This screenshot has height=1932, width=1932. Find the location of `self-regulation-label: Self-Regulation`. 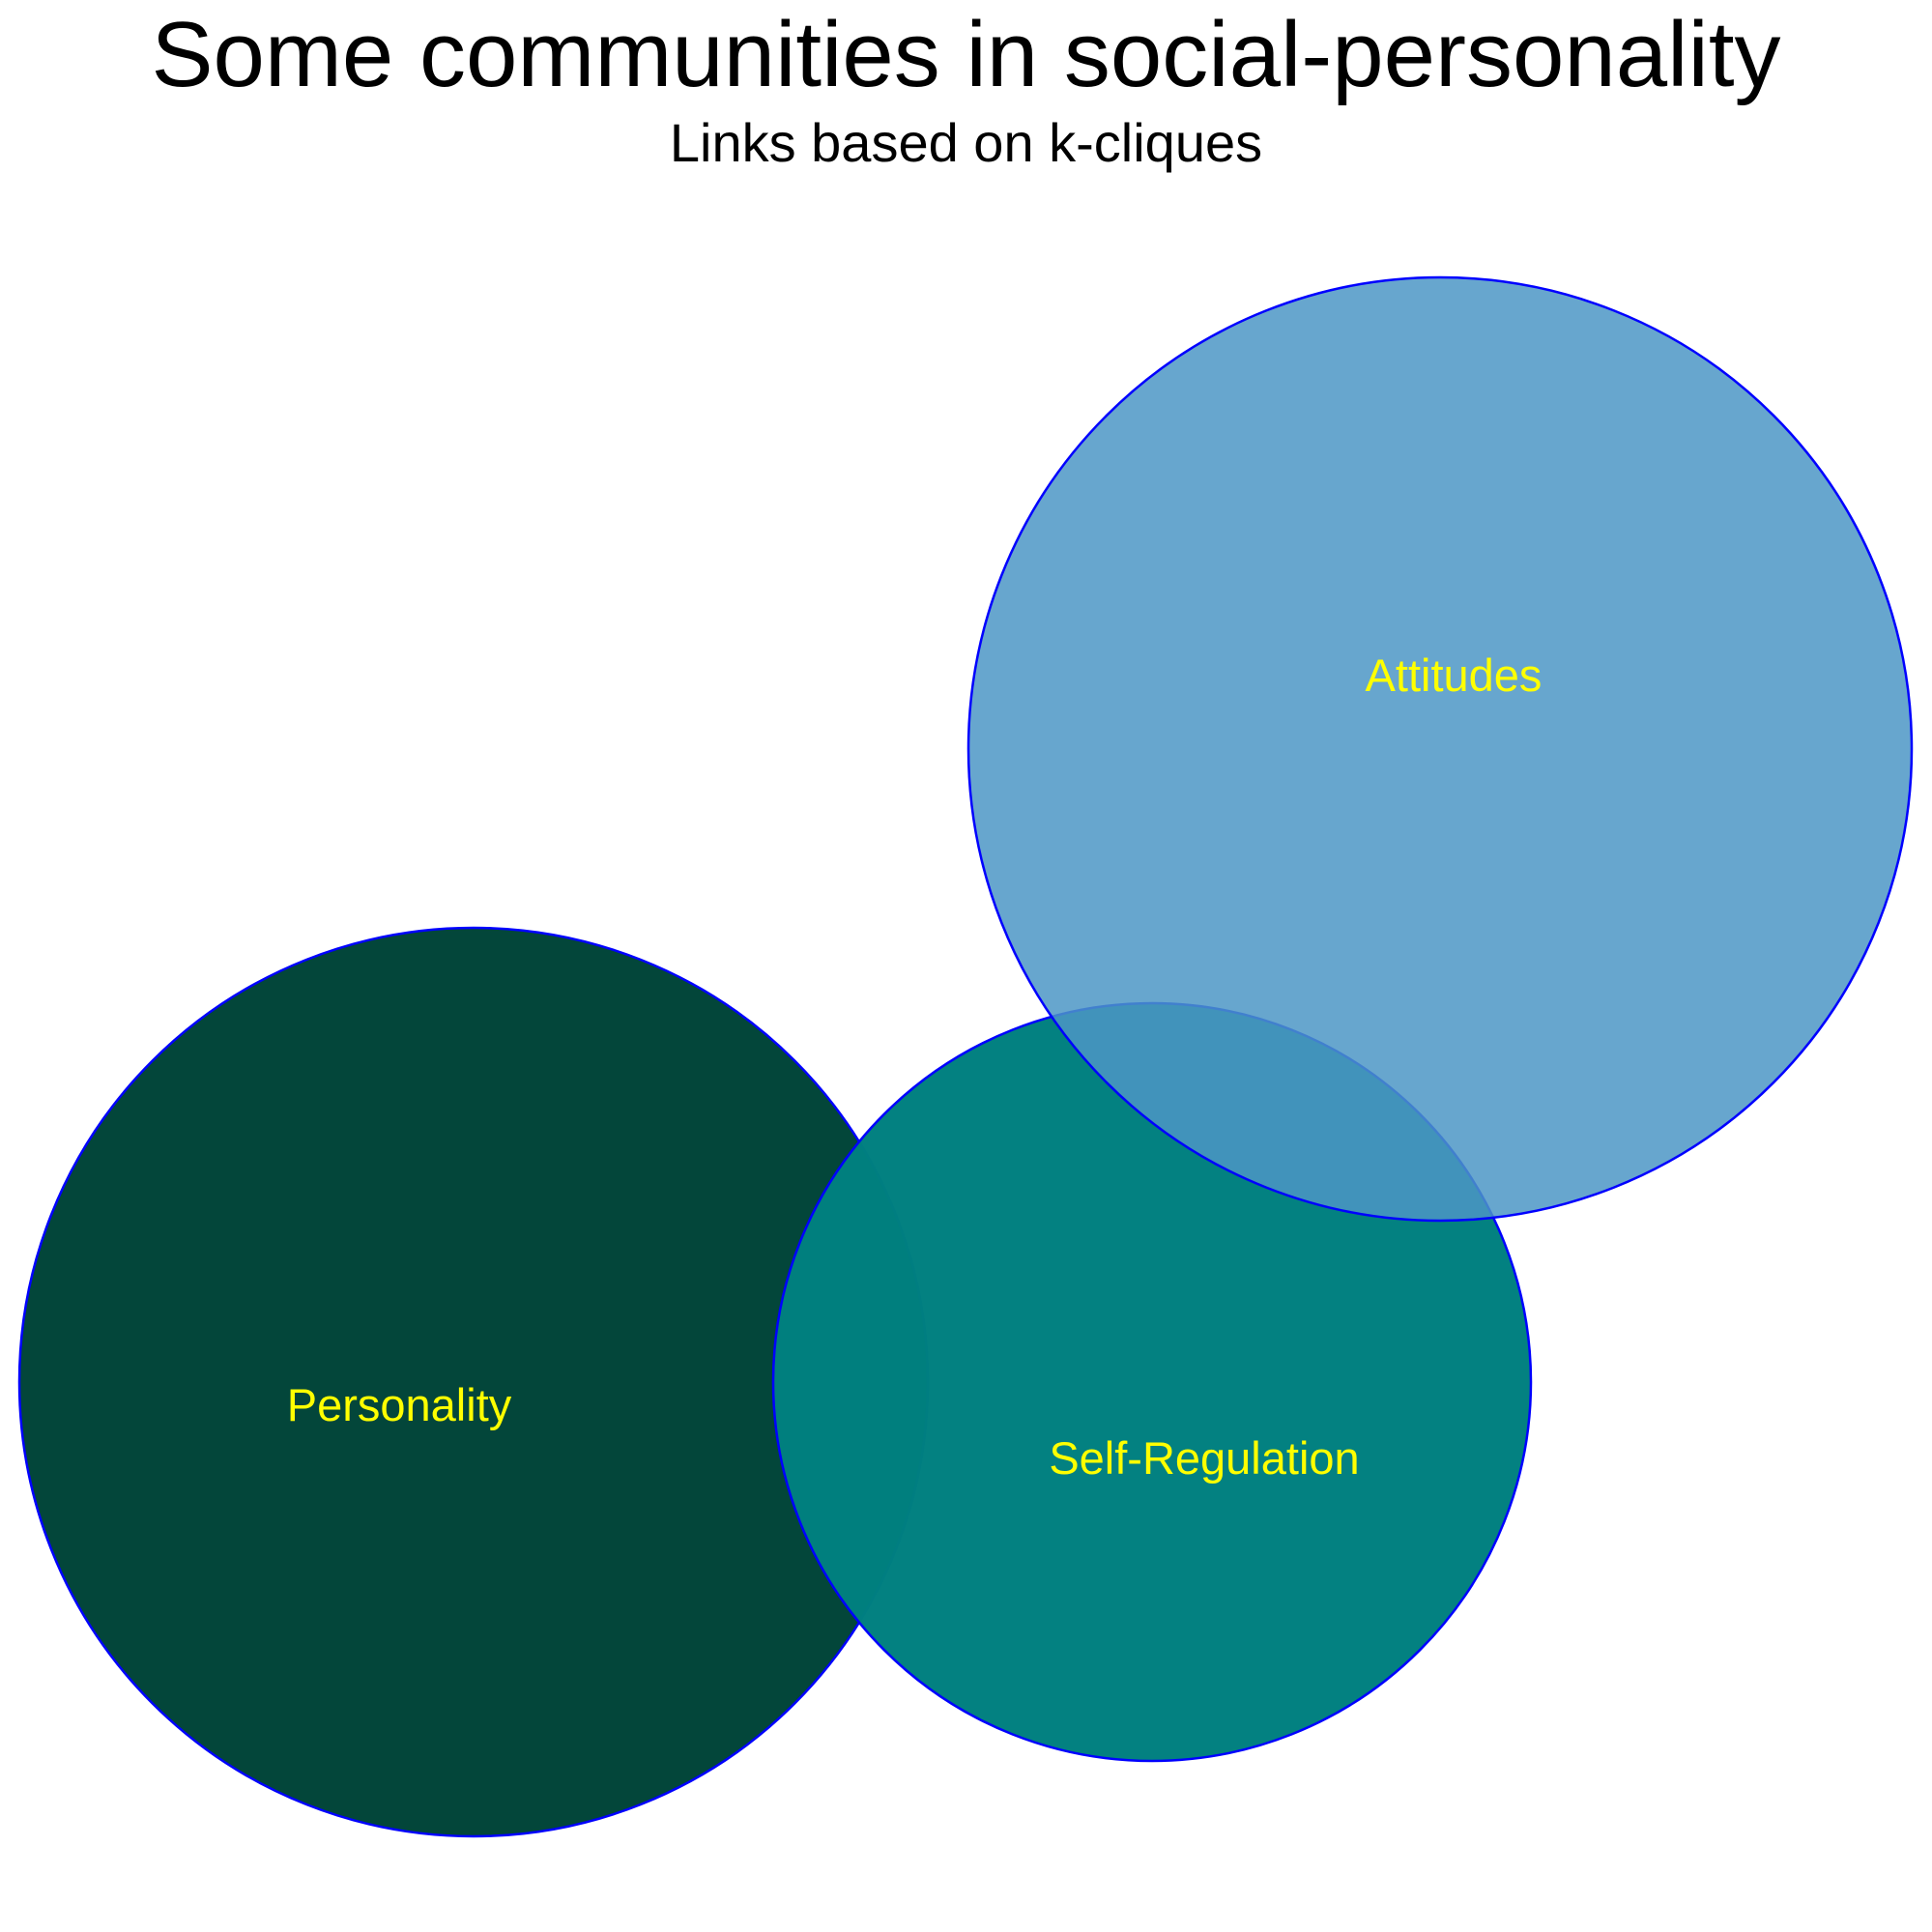

self-regulation-label: Self-Regulation is located at coordinates (1204, 1458).